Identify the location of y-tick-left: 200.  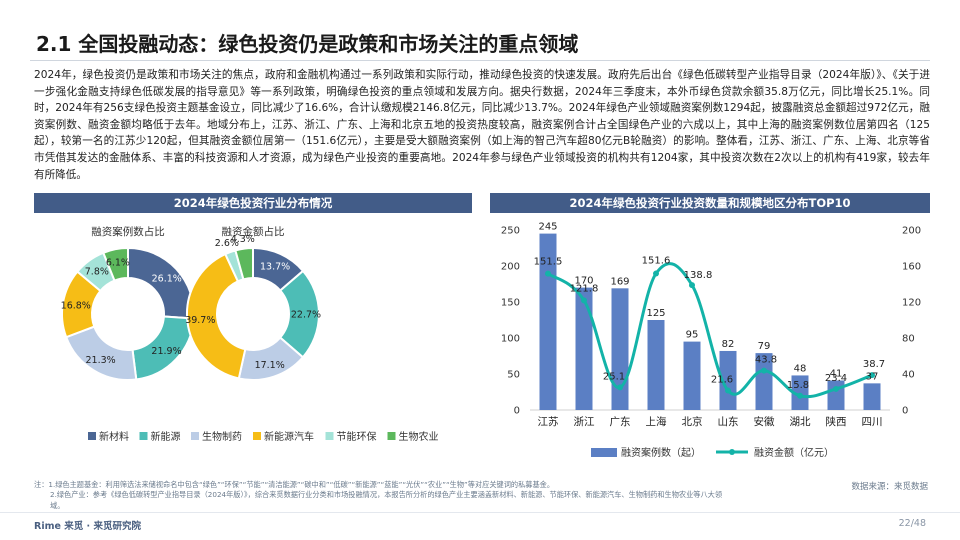
(510, 267).